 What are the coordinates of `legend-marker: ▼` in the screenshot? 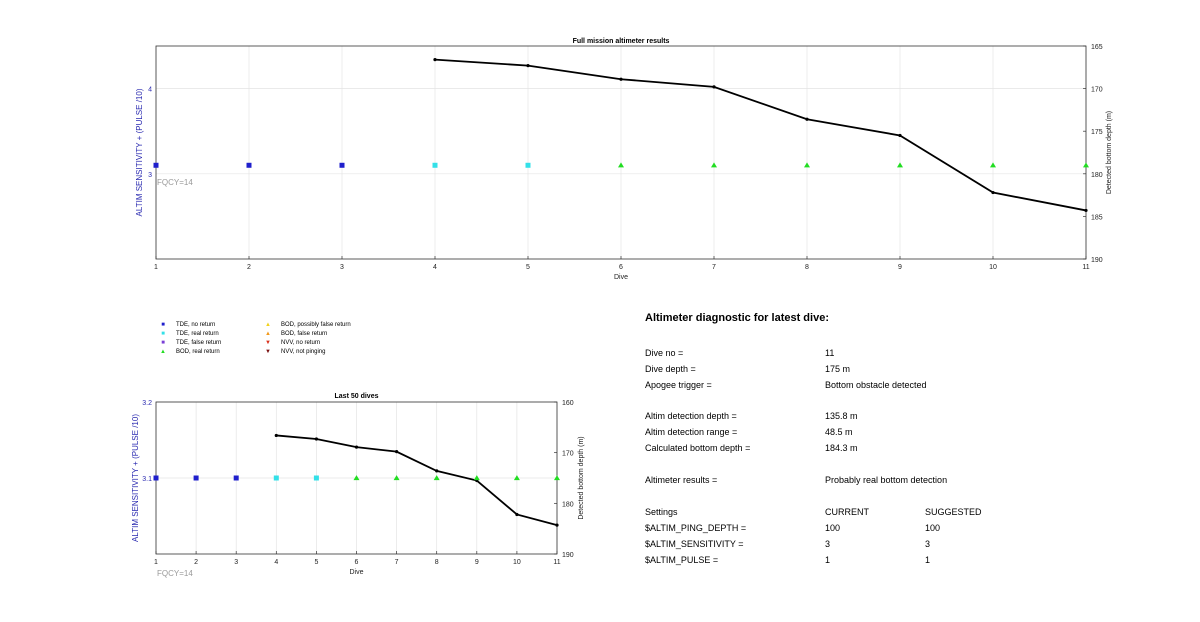 It's located at (268, 343).